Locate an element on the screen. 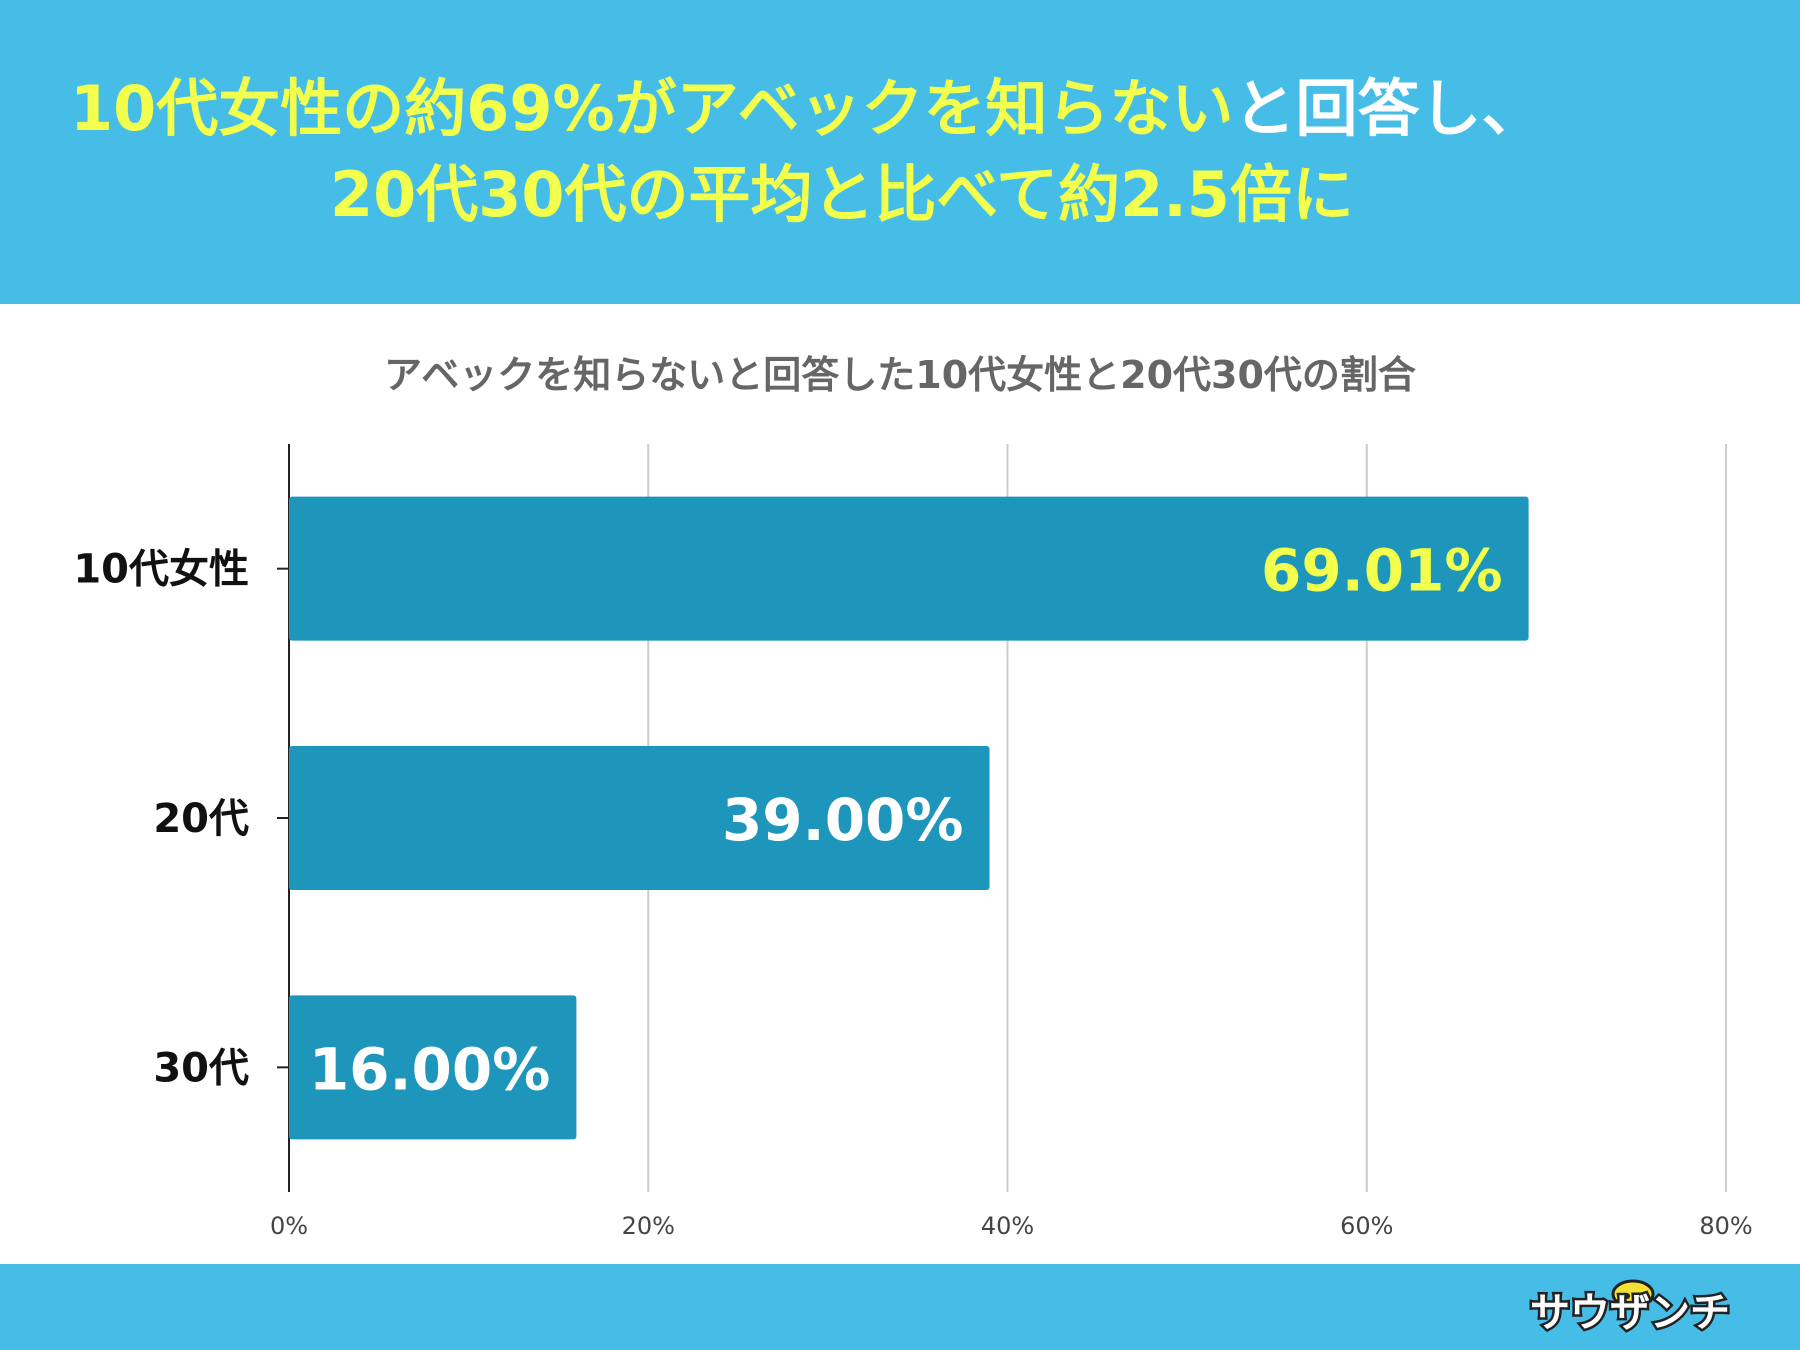 The image size is (1800, 1350). category-label: 10代女性 is located at coordinates (161, 570).